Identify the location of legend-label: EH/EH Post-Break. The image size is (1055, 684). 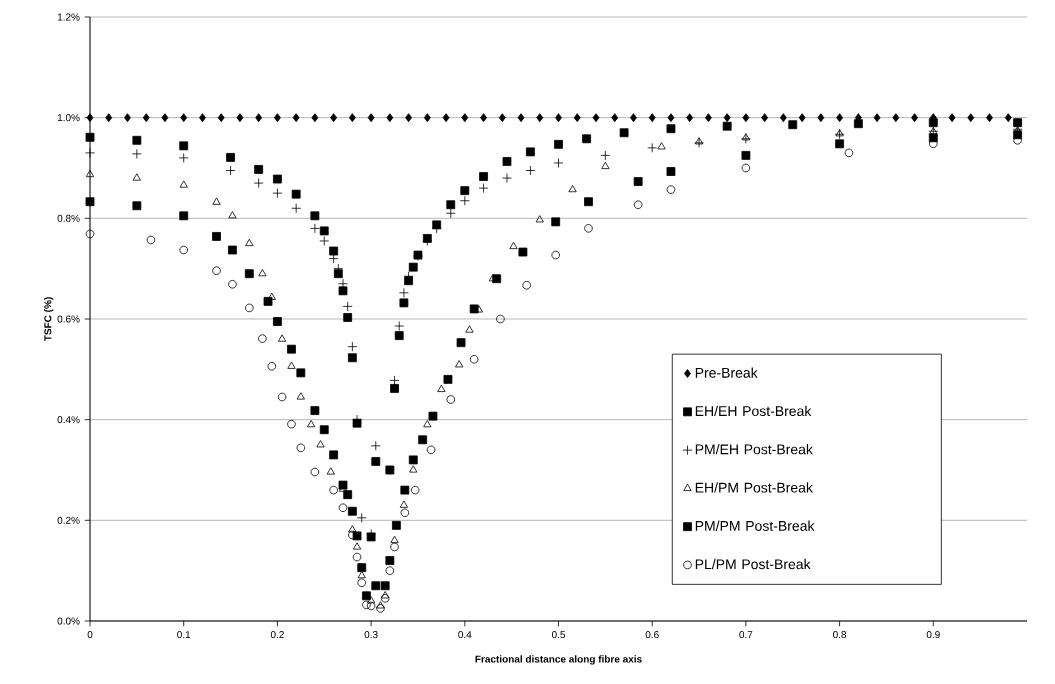
(753, 411).